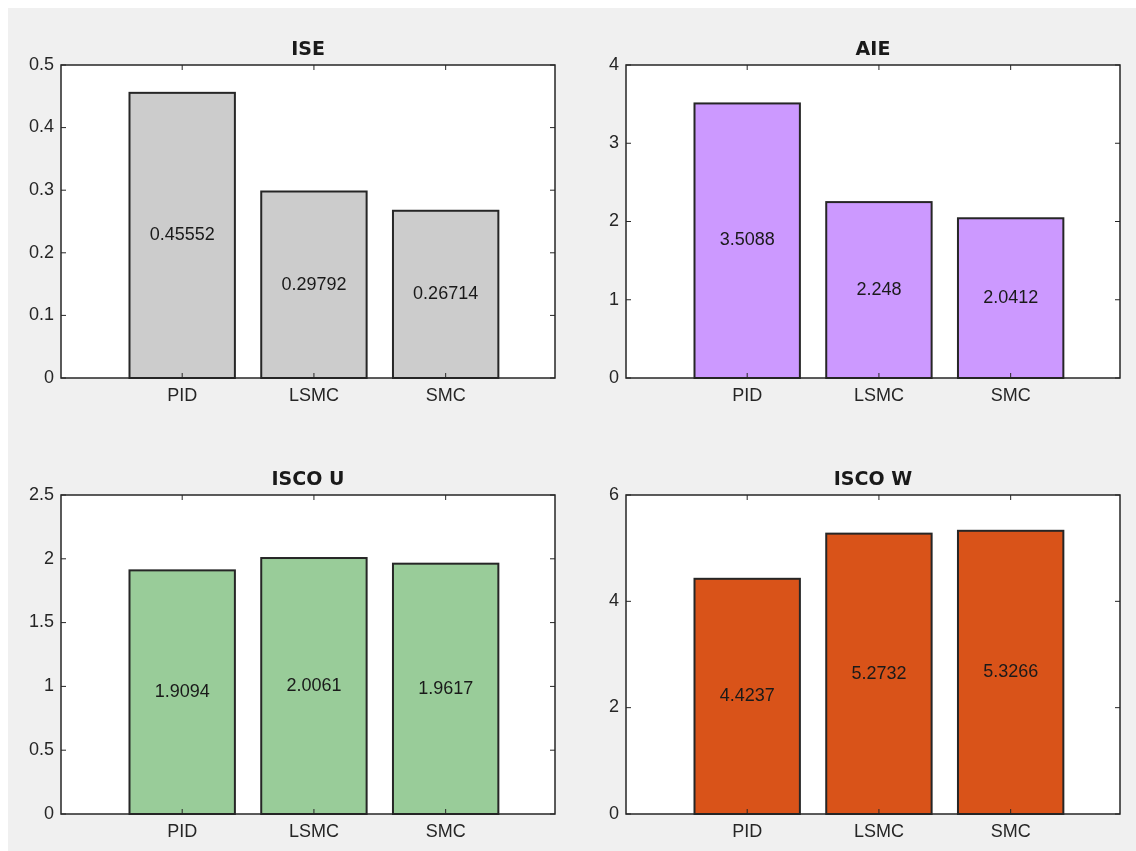 This screenshot has width=1136, height=851. What do you see at coordinates (41, 314) in the screenshot?
I see `y-tick-label: 0.1` at bounding box center [41, 314].